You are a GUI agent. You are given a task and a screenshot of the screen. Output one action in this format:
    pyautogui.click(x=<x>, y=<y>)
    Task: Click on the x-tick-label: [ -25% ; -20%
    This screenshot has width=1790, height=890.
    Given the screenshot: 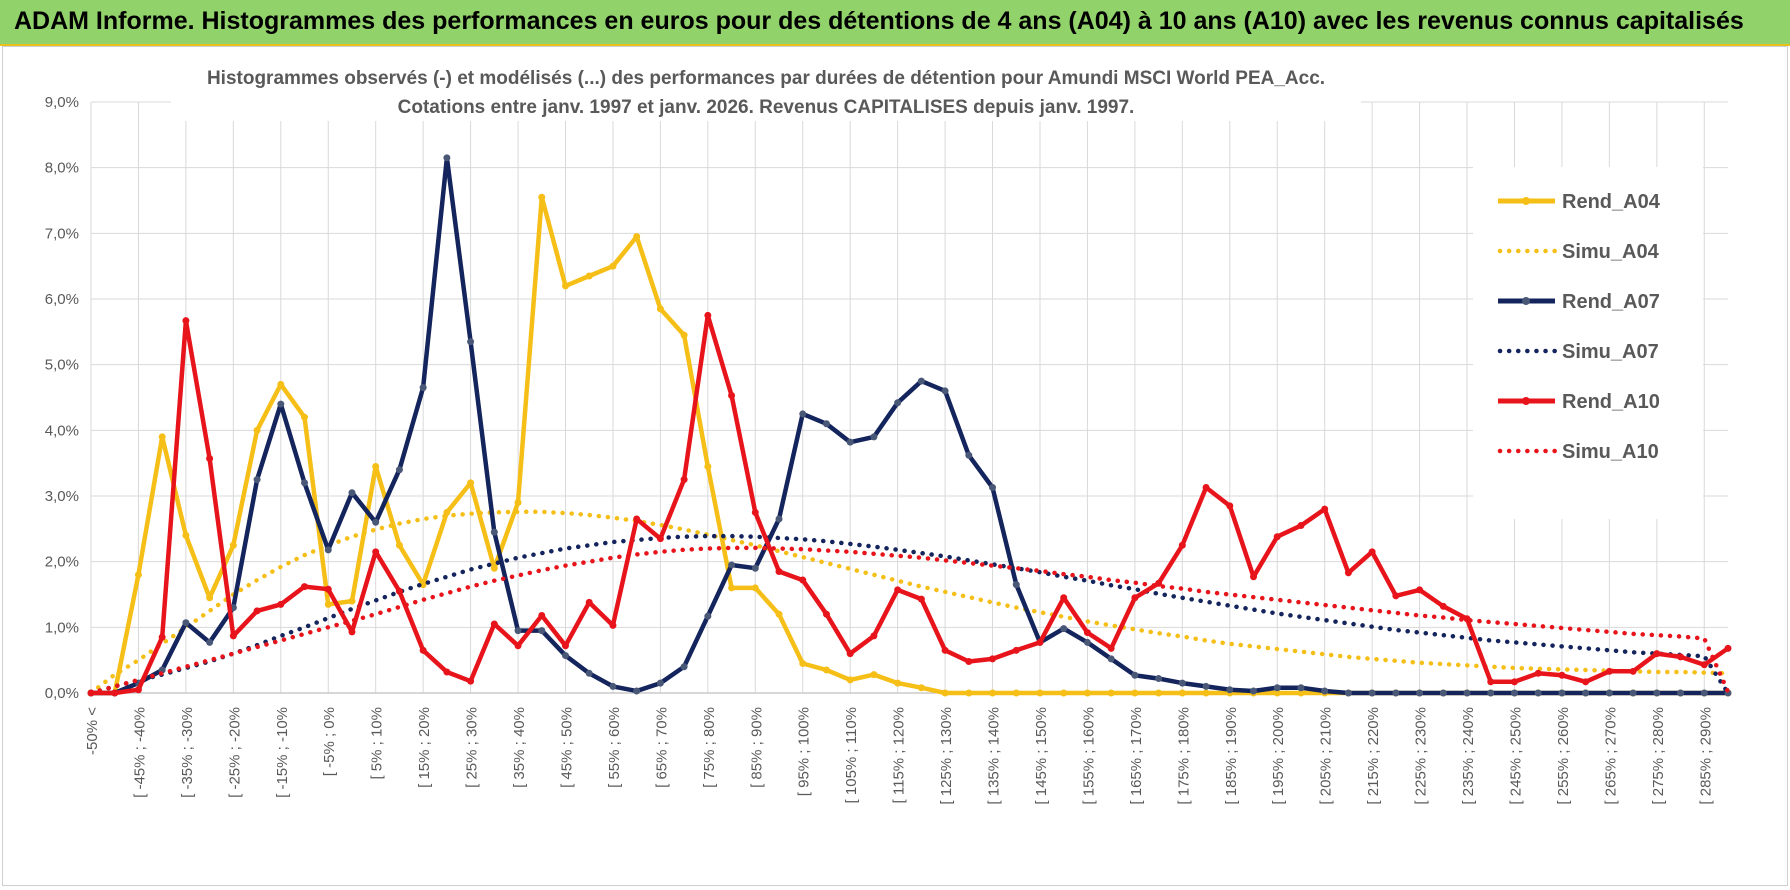 What is the action you would take?
    pyautogui.click(x=234, y=752)
    